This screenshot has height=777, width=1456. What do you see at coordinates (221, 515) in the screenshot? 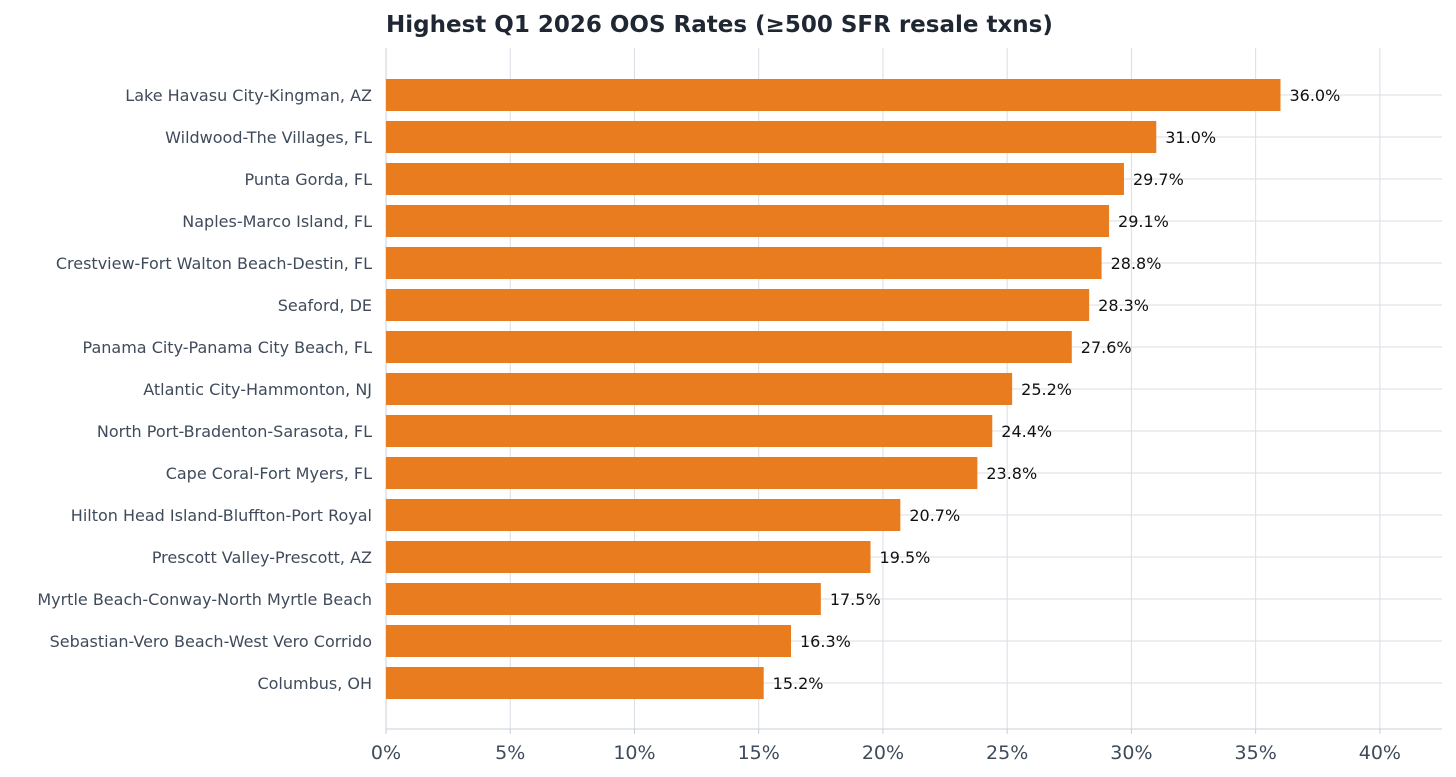
I see `category-label: Hilton Head Island-Bluffton-Port Royal` at bounding box center [221, 515].